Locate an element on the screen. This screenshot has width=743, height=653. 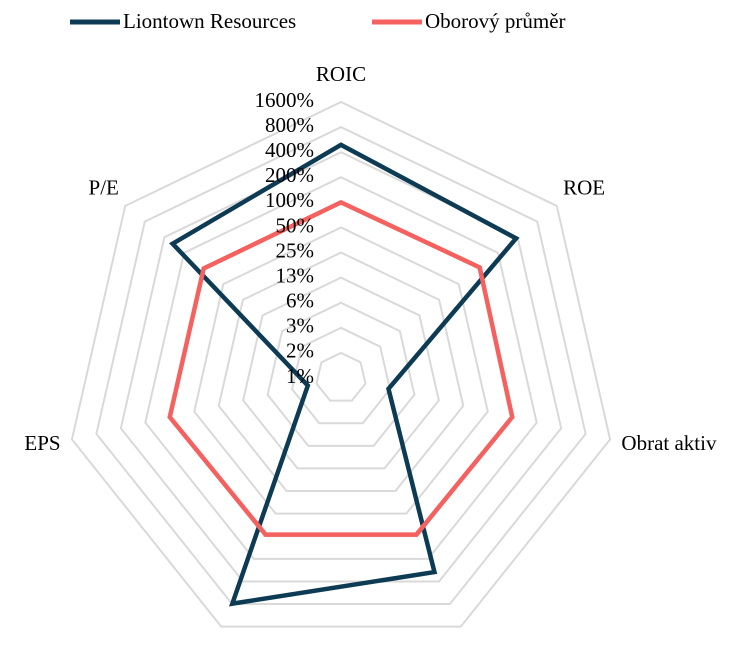
y-tick-label: 800% is located at coordinates (289, 125).